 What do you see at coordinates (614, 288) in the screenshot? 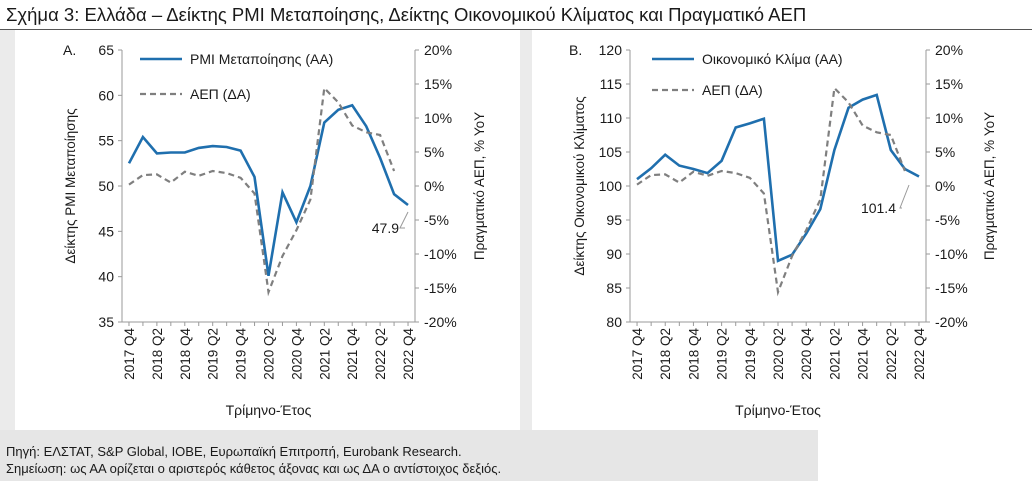
I see `left-axis-tick-label: 85` at bounding box center [614, 288].